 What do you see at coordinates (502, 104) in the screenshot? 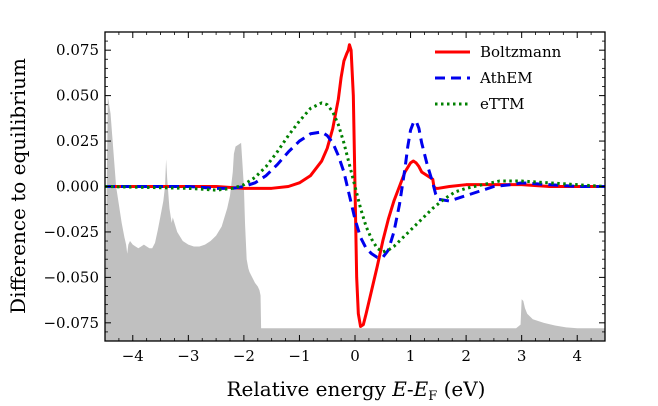
I see `legend-label-ettm: eTTM` at bounding box center [502, 104].